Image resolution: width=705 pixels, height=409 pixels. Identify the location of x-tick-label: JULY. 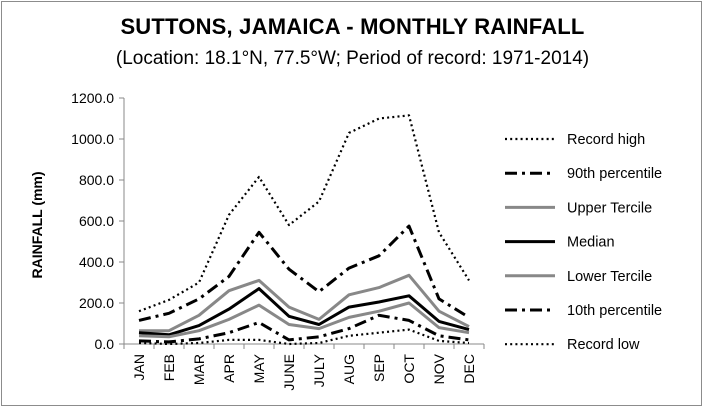
(319, 370).